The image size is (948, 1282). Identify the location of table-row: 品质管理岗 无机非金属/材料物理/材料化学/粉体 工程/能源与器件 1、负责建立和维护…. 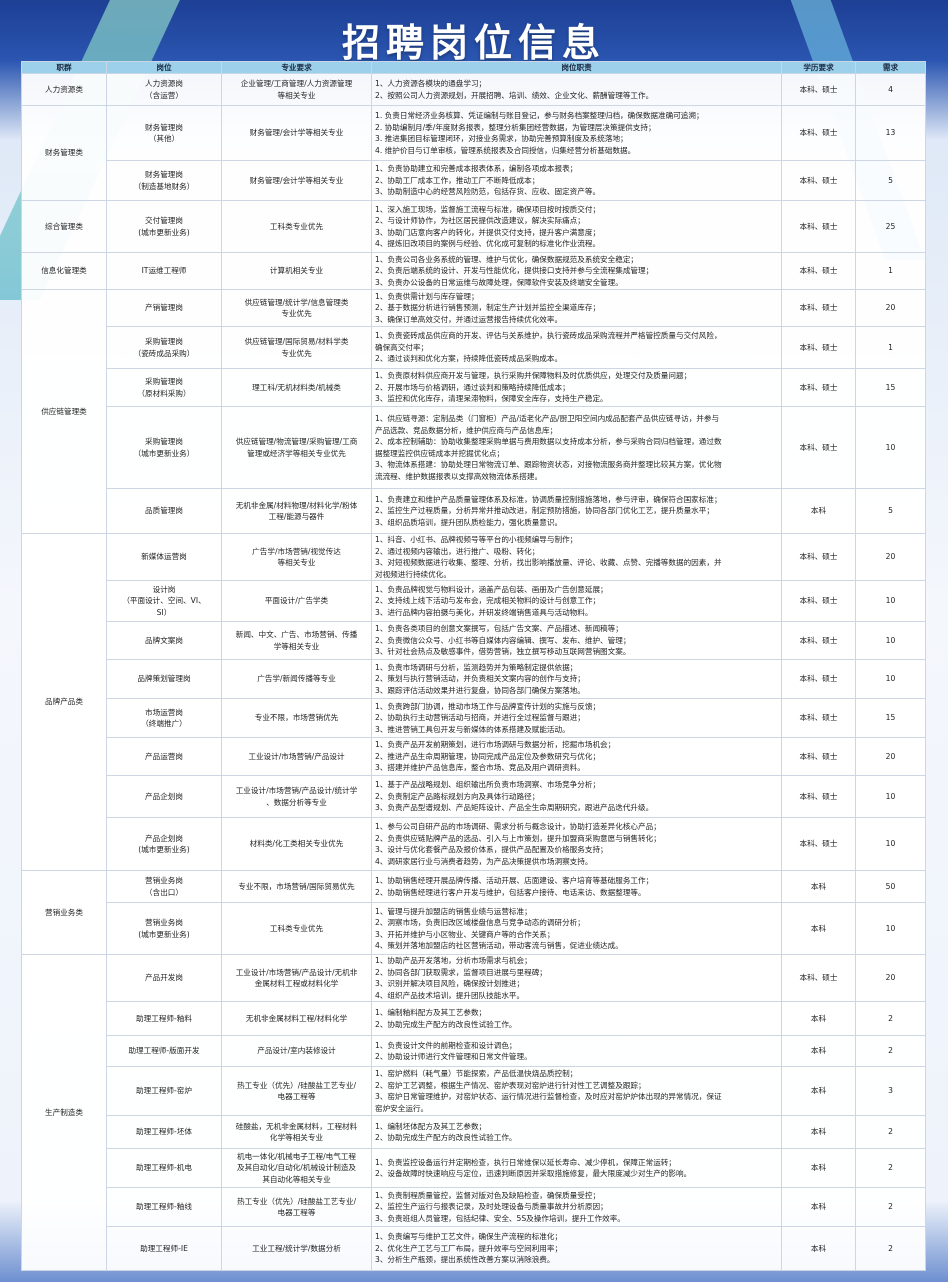
(474, 511).